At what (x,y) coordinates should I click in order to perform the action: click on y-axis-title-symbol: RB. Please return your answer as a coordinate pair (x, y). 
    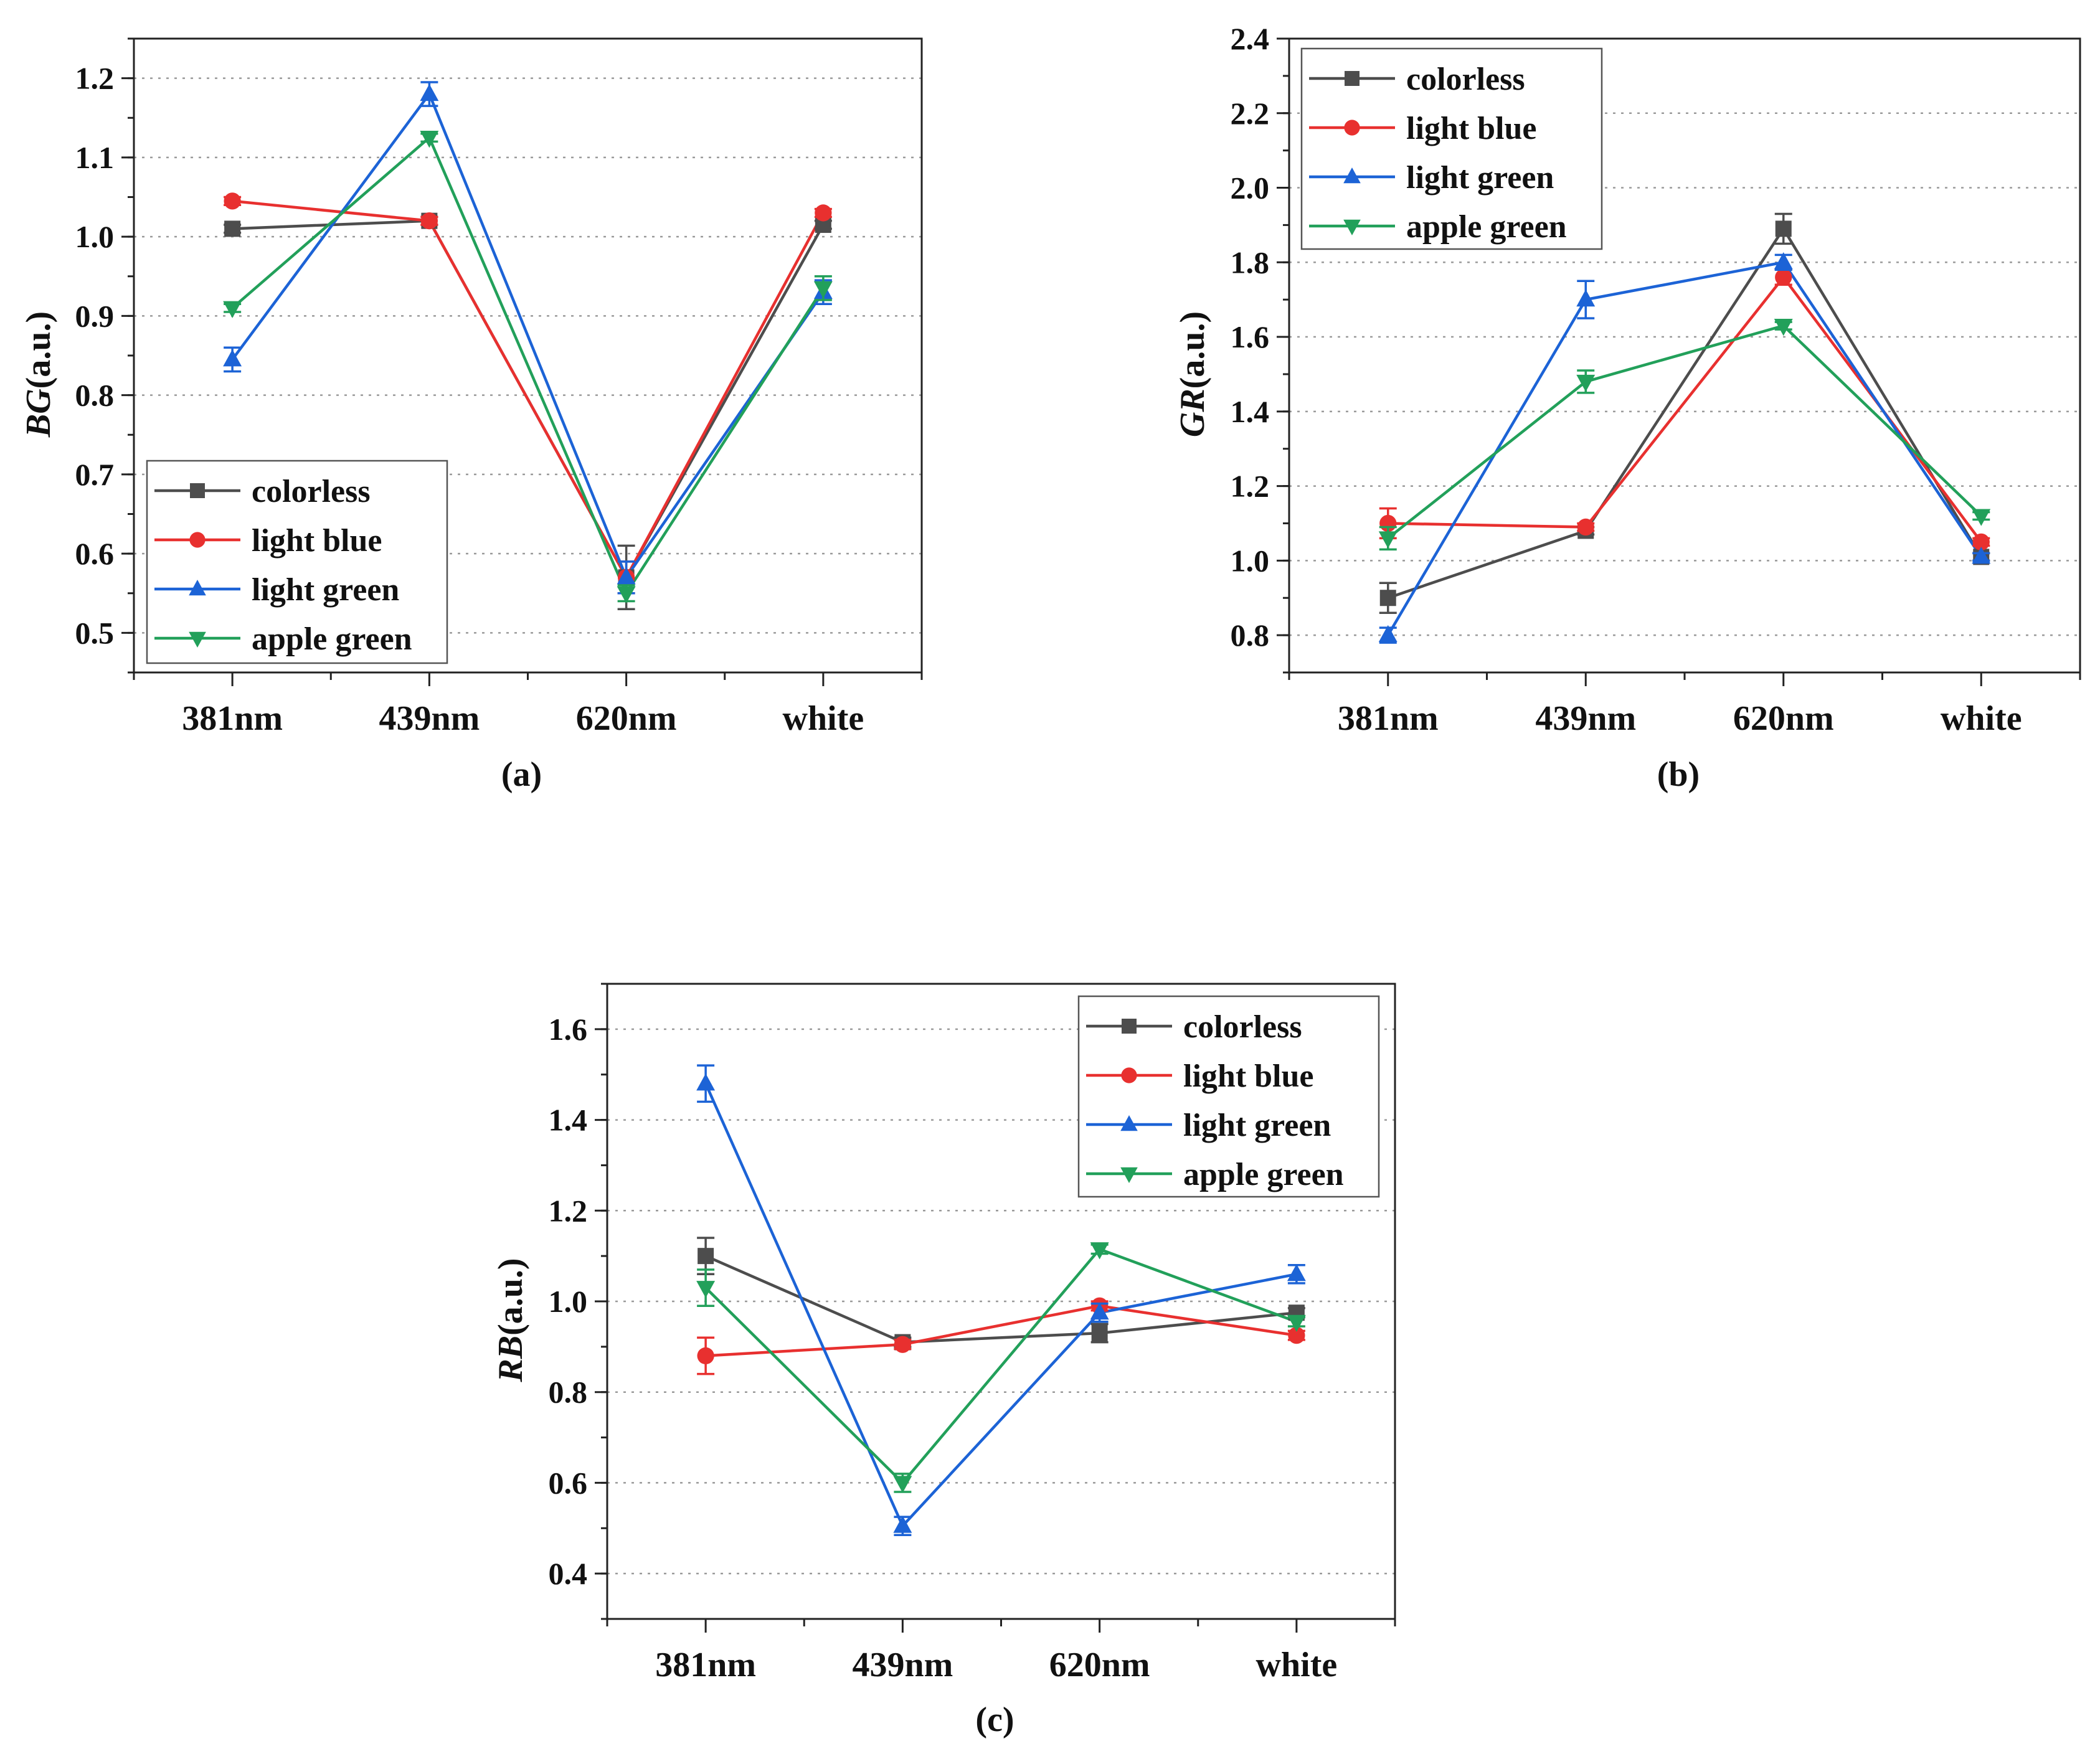
    Looking at the image, I should click on (510, 1360).